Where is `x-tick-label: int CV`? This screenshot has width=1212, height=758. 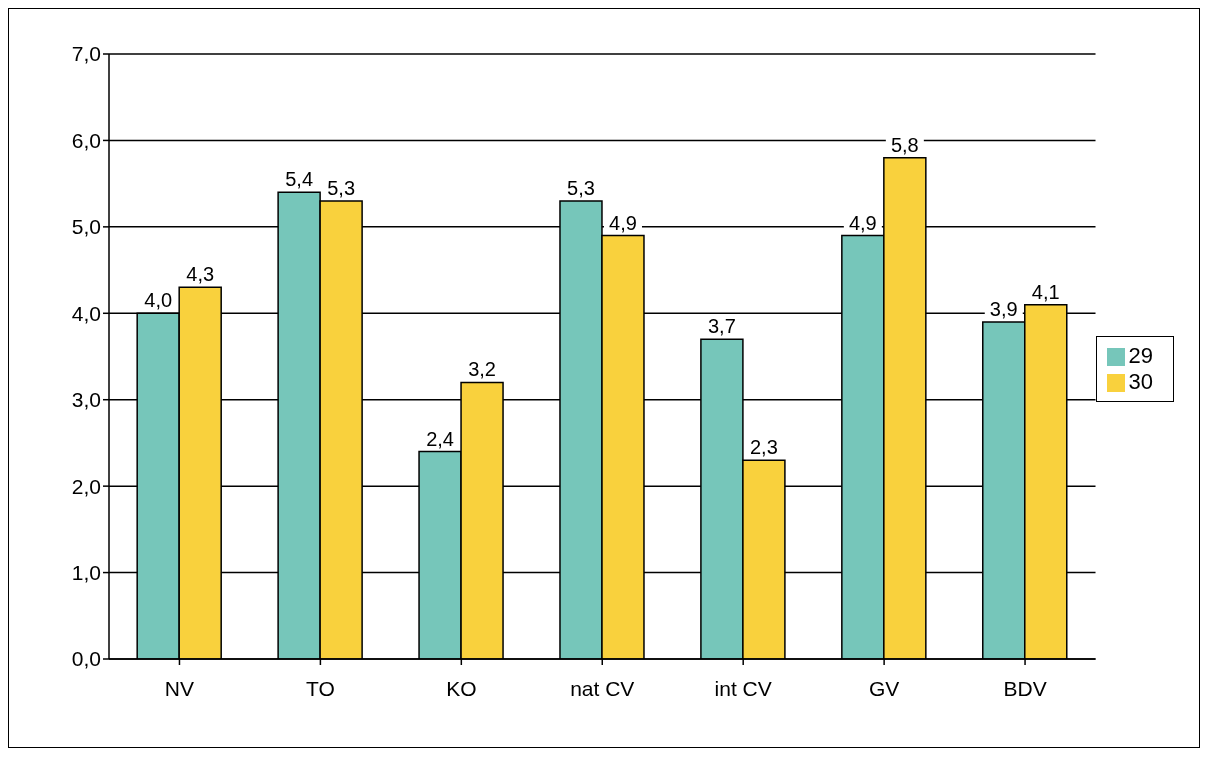 x-tick-label: int CV is located at coordinates (743, 688).